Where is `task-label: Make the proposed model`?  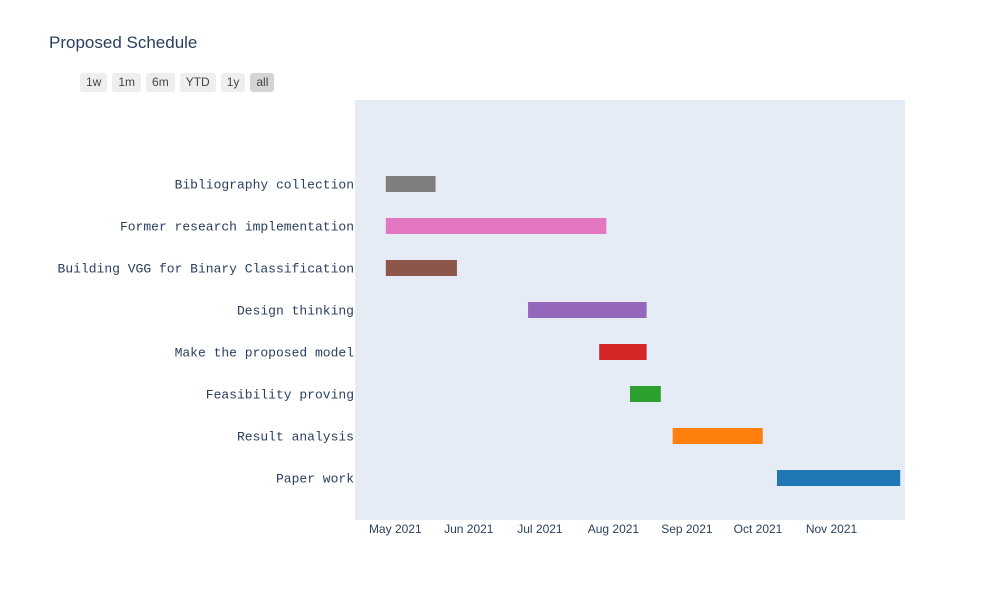 task-label: Make the proposed model is located at coordinates (265, 353).